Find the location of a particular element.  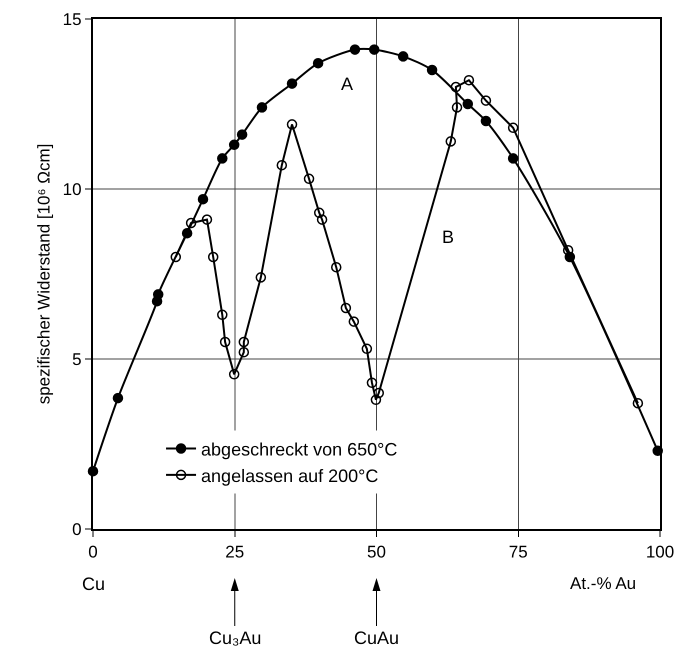

text: CuAu is located at coordinates (377, 638).